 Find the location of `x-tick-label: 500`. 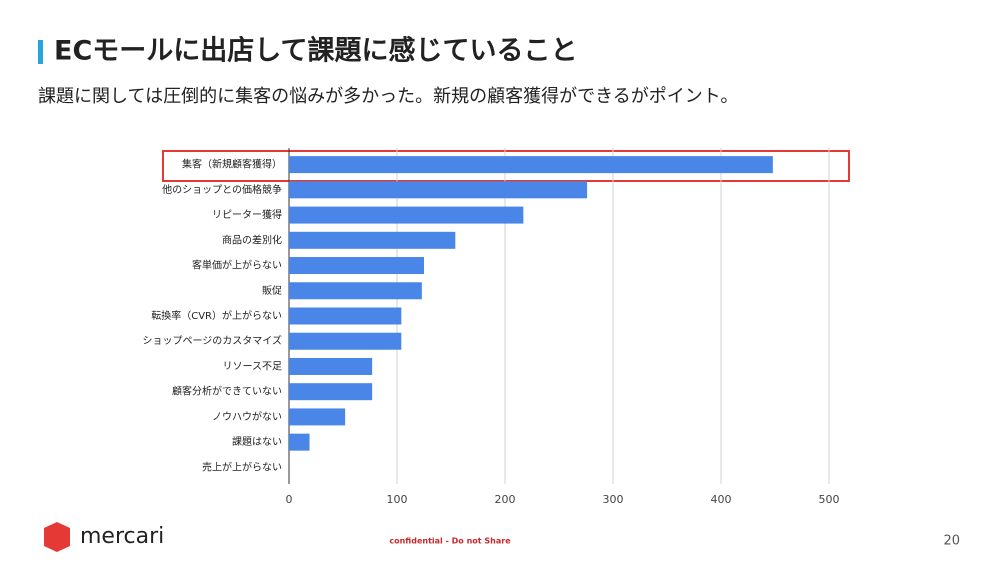

x-tick-label: 500 is located at coordinates (829, 499).